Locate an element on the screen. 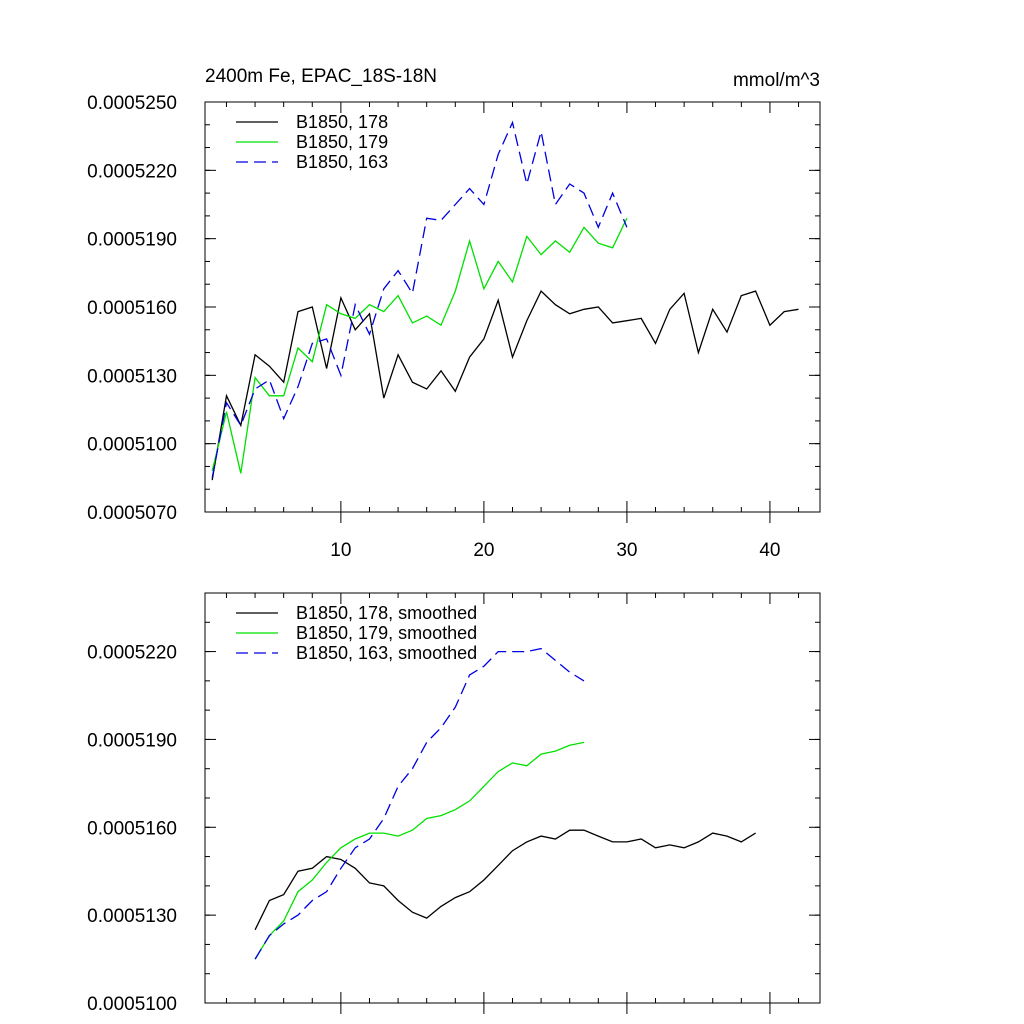 This screenshot has height=1024, width=1024. x-tick-label: 30 is located at coordinates (626, 550).